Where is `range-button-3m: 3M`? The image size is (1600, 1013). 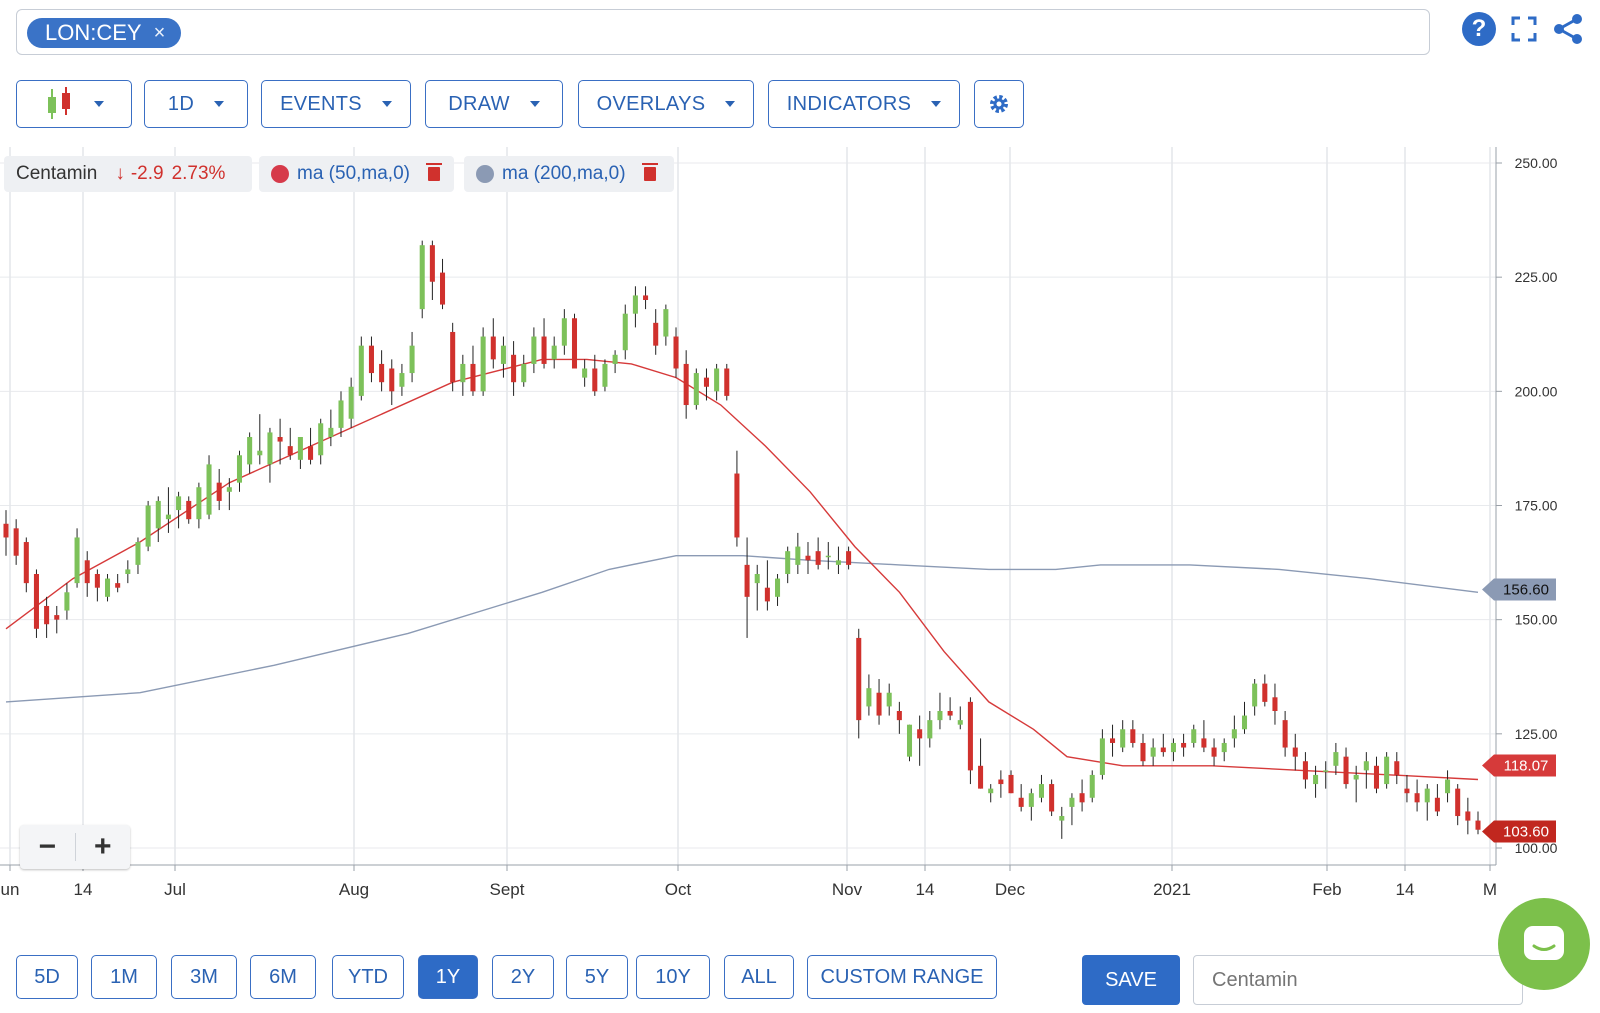
range-button-3m: 3M is located at coordinates (204, 977).